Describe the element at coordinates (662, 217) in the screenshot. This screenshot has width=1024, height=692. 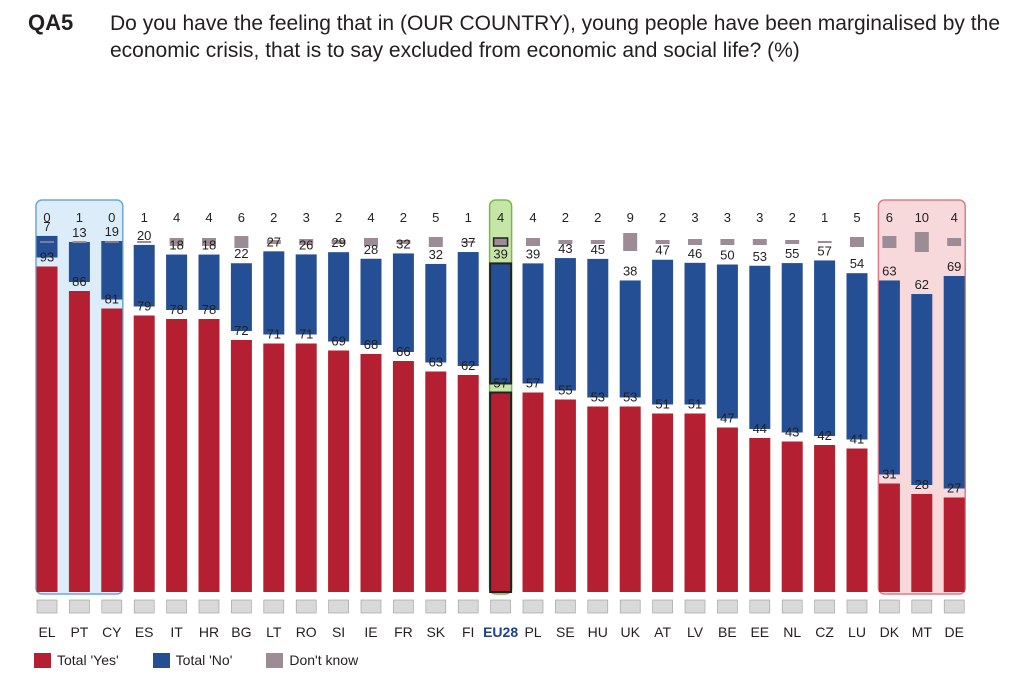
I see `data-label-dont-know-AT: 2` at that location.